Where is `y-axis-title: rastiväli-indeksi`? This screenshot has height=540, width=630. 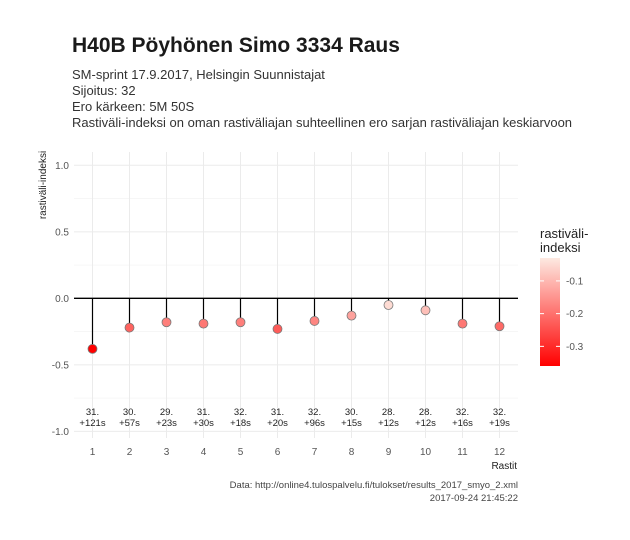 y-axis-title: rastiväli-indeksi is located at coordinates (43, 185).